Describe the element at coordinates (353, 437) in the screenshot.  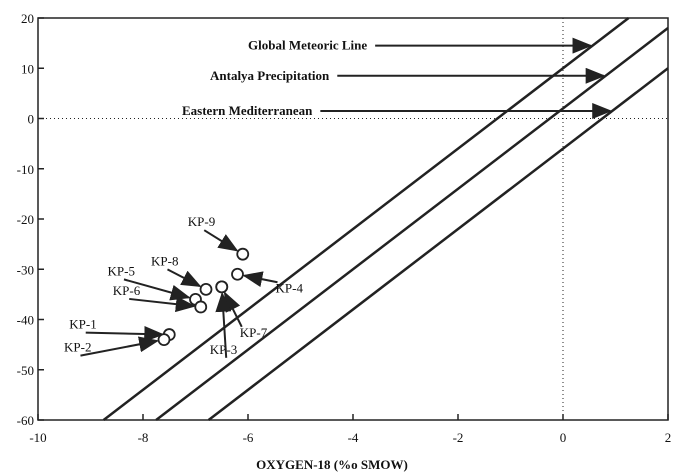
I see `x-tick-label: -4` at that location.